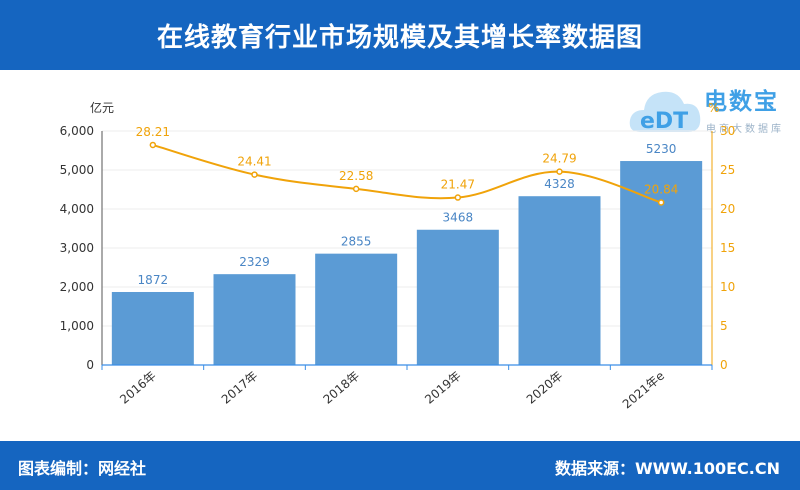 The width and height of the screenshot is (800, 490). Describe the element at coordinates (727, 209) in the screenshot. I see `y-right-tick-label: 20` at that location.